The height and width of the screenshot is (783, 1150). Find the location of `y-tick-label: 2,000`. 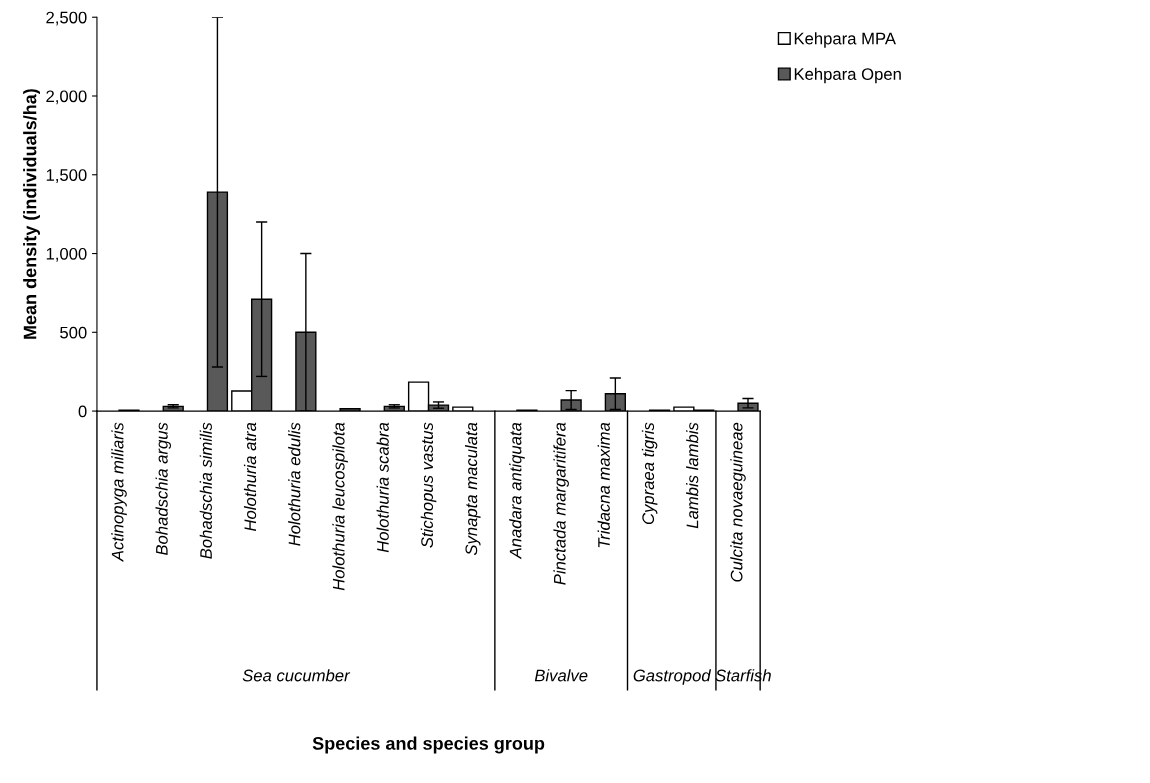

y-tick-label: 2,000 is located at coordinates (66, 97).